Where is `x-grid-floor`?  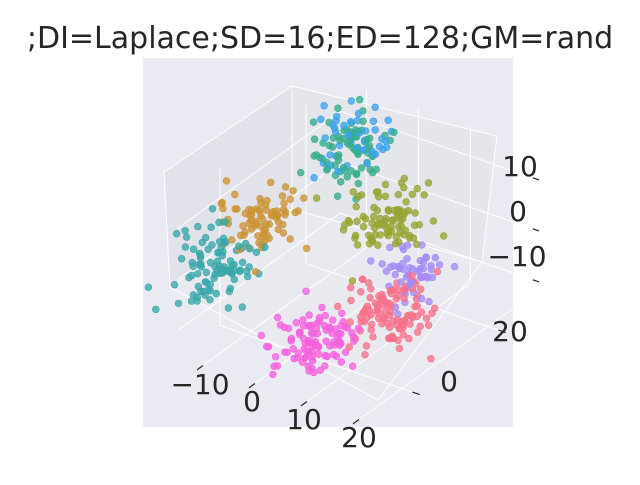 x-grid-floor is located at coordinates (388, 342).